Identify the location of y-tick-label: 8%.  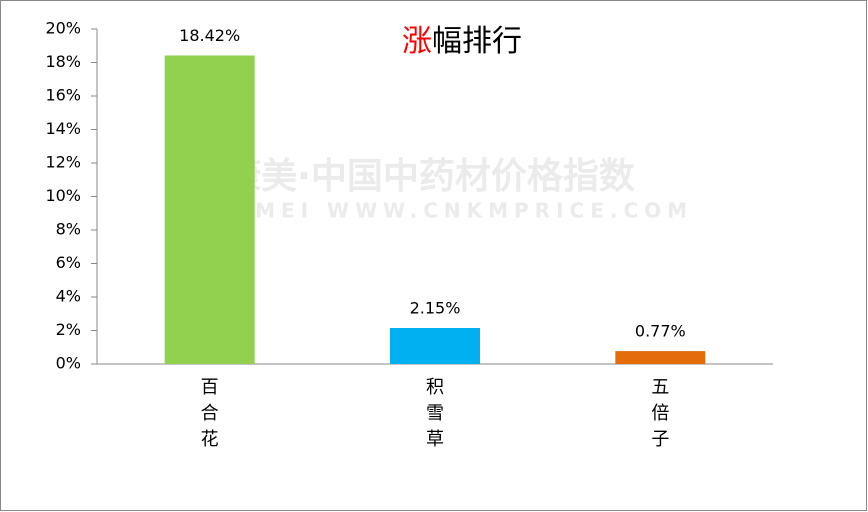
(68, 229).